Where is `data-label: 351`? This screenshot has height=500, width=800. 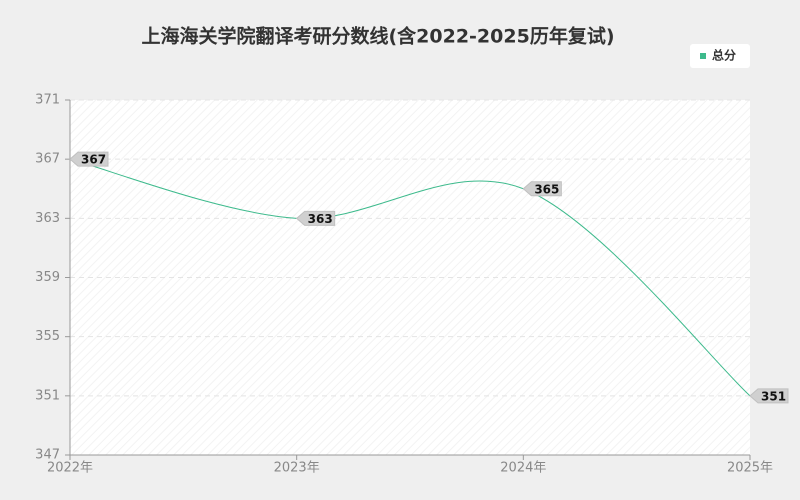
data-label: 351 is located at coordinates (773, 396).